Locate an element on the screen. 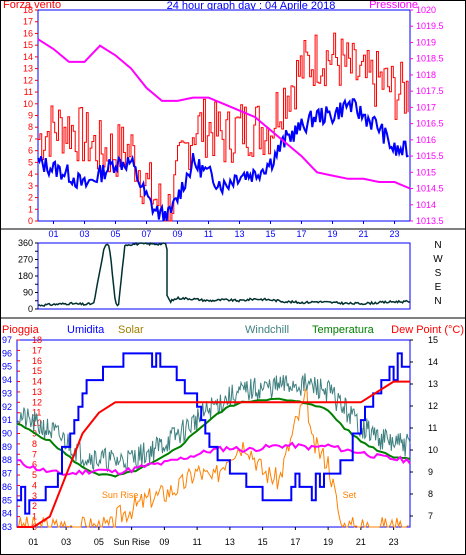  pressure-axis-label: Pressione is located at coordinates (393, 5).